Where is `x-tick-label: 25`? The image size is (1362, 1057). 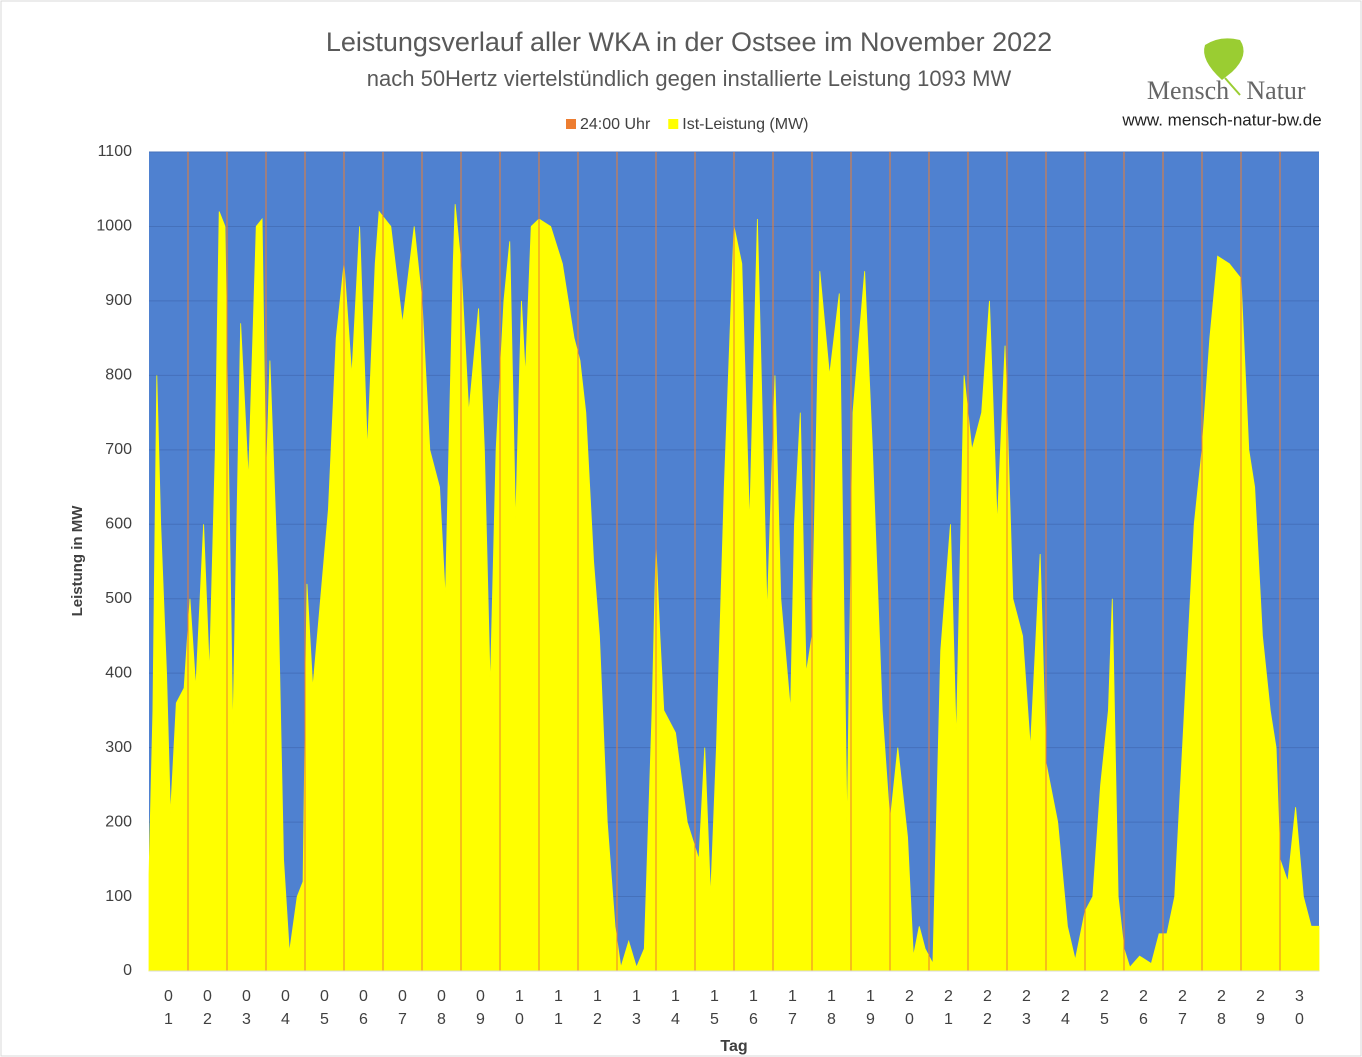
x-tick-label: 25 is located at coordinates (1104, 1008).